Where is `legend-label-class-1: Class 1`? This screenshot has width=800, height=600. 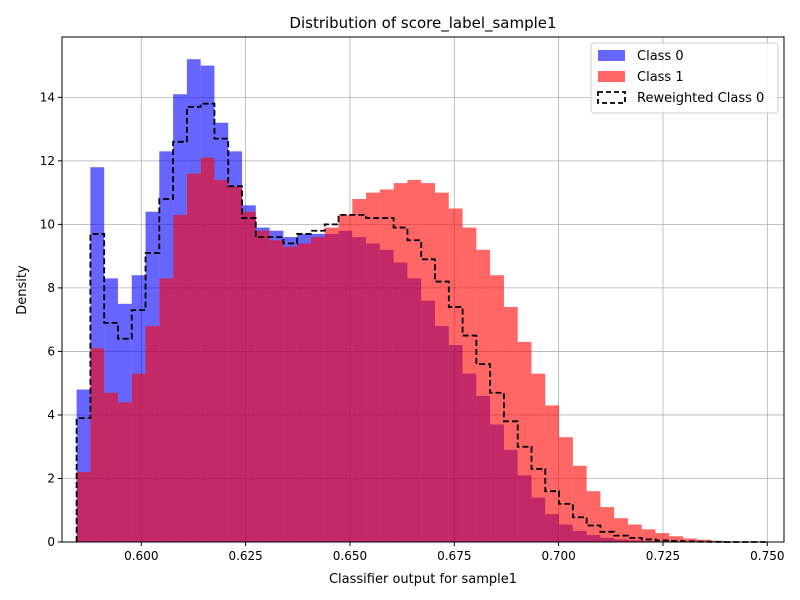
legend-label-class-1: Class 1 is located at coordinates (660, 77).